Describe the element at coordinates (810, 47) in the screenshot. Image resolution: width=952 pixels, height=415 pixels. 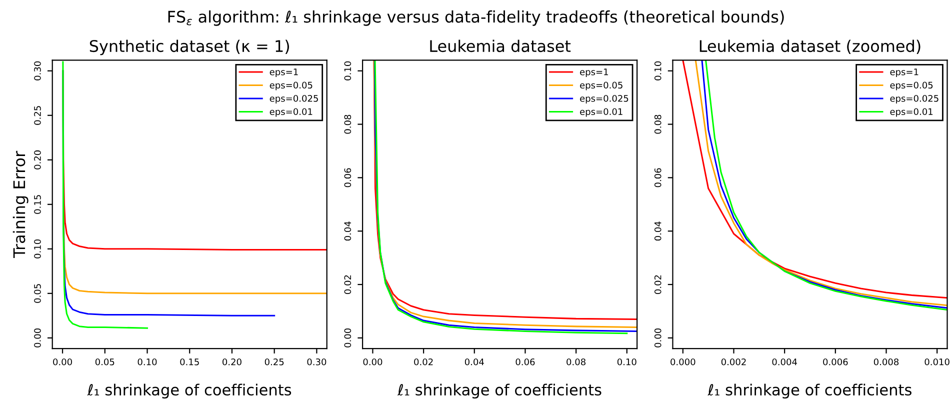
I see `chart-title: Leukemia dataset (zoomed)` at that location.